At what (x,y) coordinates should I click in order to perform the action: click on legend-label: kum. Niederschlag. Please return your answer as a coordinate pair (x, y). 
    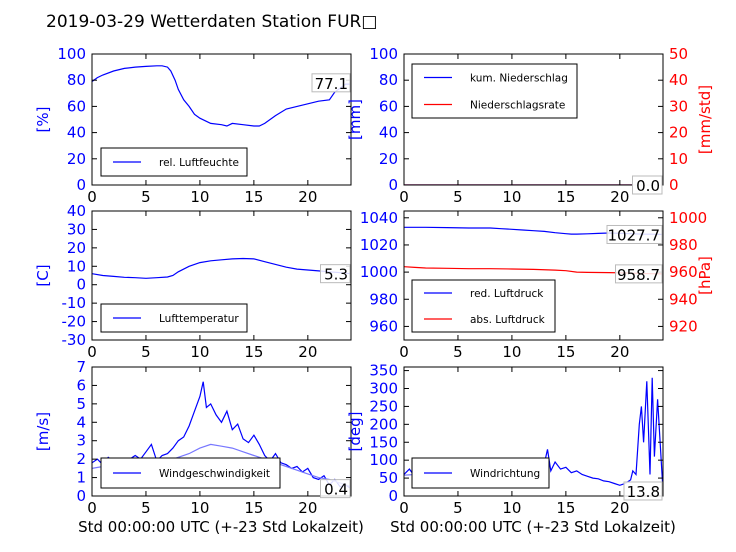
    Looking at the image, I should click on (519, 79).